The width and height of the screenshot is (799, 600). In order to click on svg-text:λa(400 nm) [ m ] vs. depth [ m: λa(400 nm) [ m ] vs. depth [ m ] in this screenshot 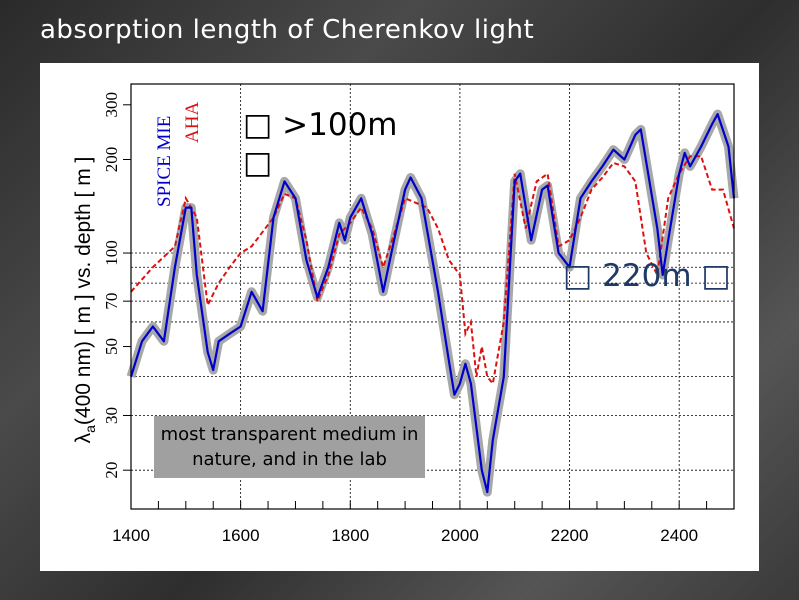, I will do `click(85, 300)`.